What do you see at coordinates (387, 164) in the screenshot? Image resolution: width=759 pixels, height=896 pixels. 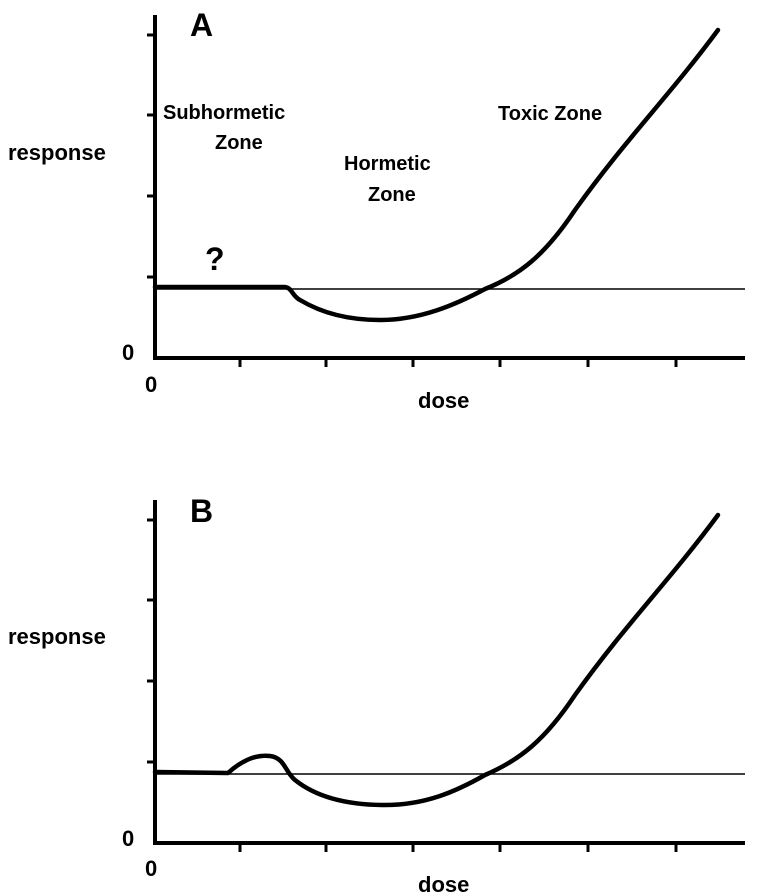 I see `zone-label-line: Hormetic` at bounding box center [387, 164].